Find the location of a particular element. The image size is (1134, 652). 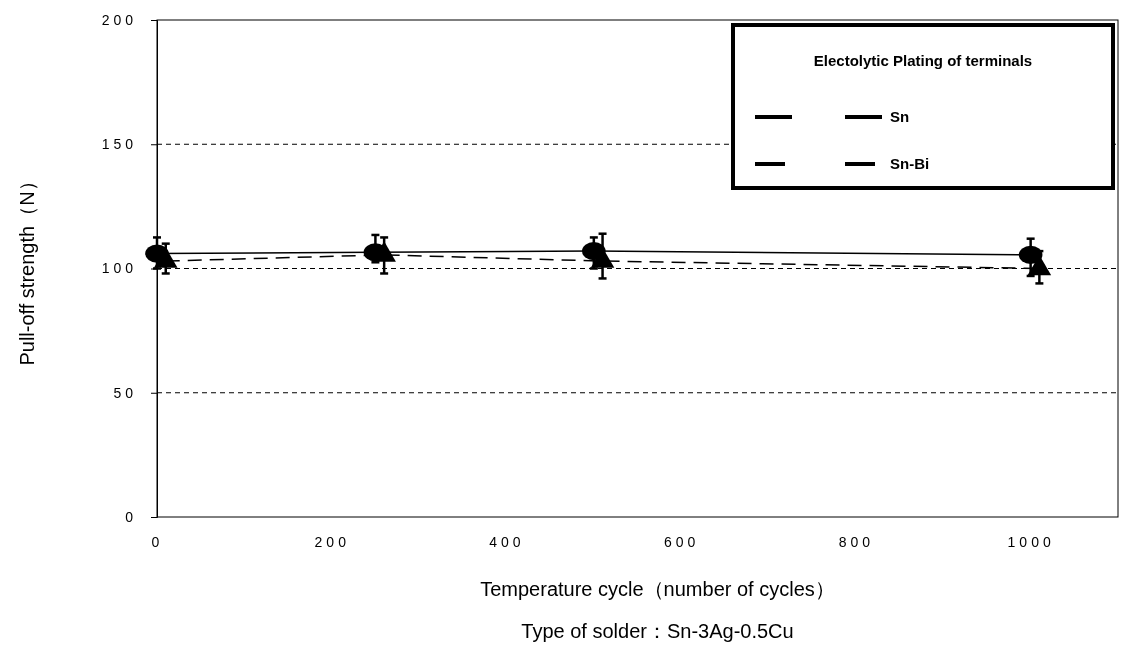

x-tick-label: 600 is located at coordinates (682, 541).